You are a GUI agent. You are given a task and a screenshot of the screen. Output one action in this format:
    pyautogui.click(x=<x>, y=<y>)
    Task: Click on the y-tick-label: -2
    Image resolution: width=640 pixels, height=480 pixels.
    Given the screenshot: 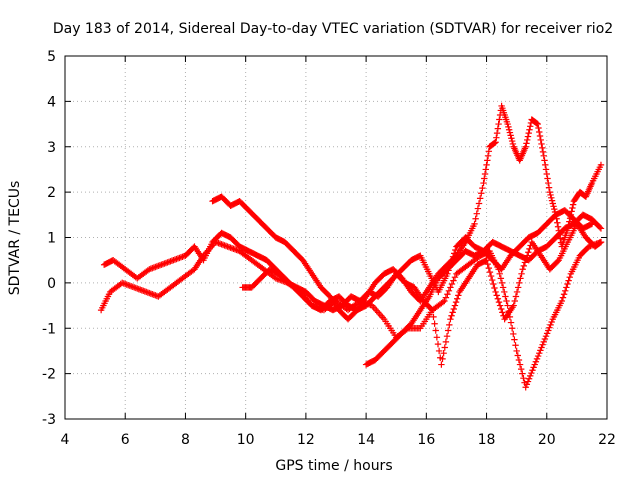 What is the action you would take?
    pyautogui.click(x=49, y=375)
    